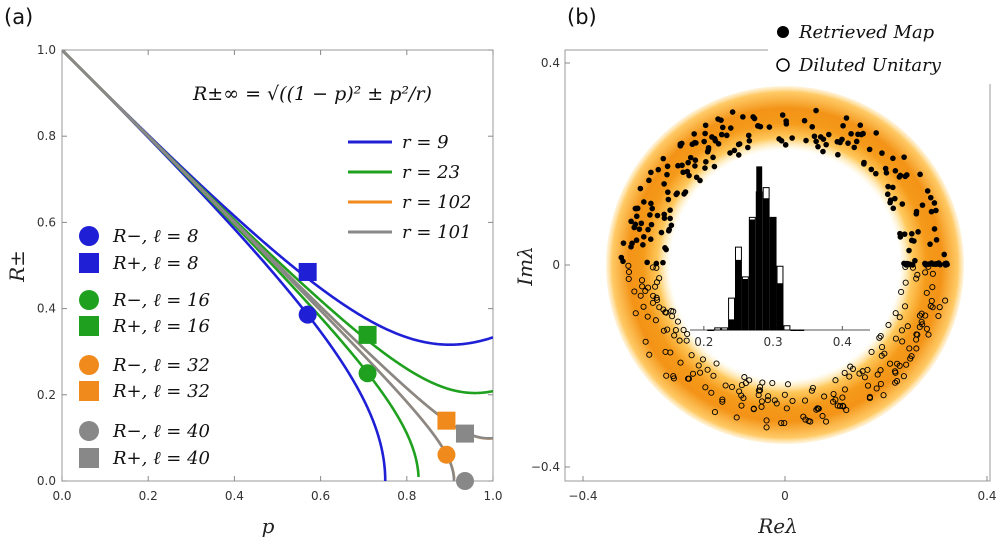  What do you see at coordinates (312, 94) in the screenshot?
I see `formula-annotation: R±∞ = √((1 − p)² ± p²/r)` at bounding box center [312, 94].